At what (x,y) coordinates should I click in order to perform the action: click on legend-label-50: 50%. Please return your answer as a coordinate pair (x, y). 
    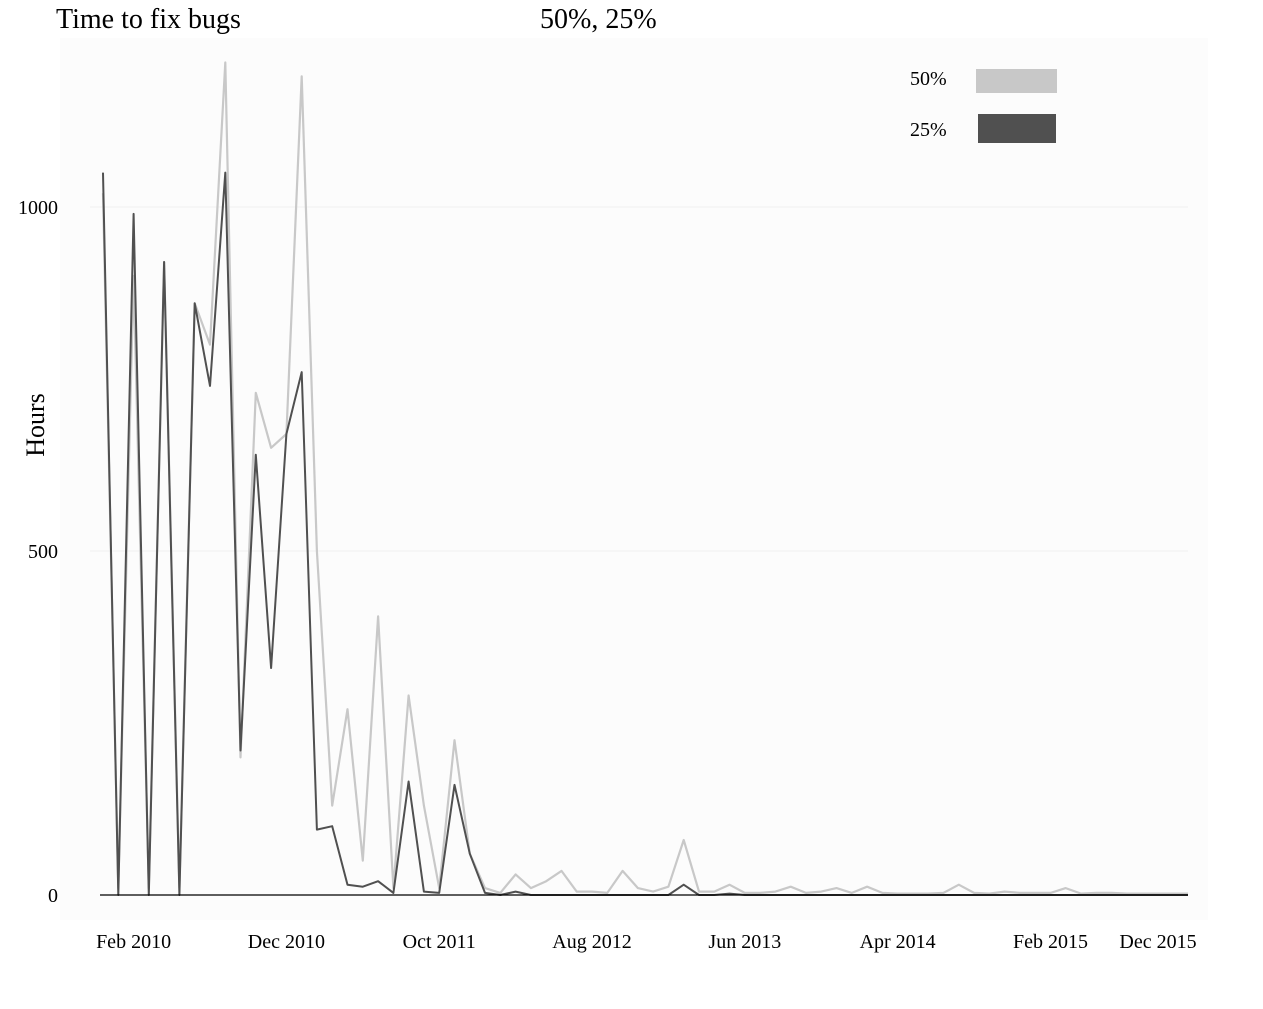
    Looking at the image, I should click on (928, 79).